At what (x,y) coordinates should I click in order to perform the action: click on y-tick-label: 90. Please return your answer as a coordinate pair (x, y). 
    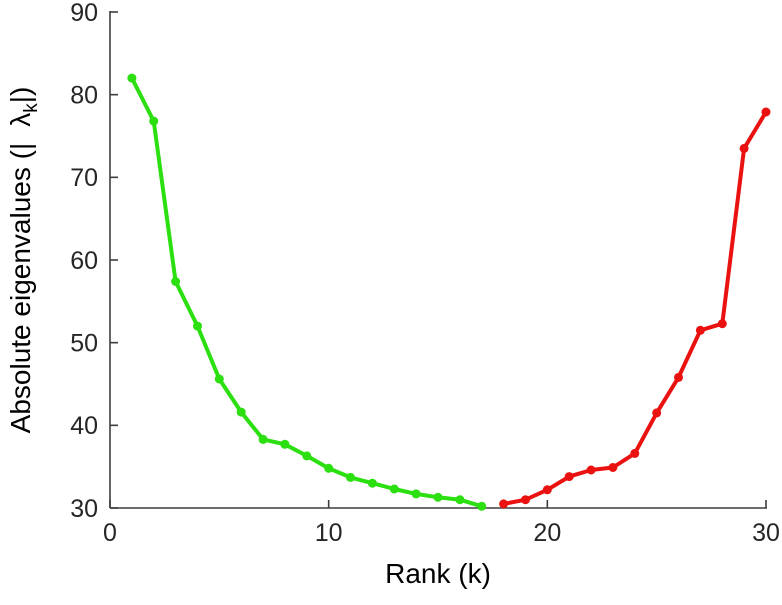
    Looking at the image, I should click on (84, 13).